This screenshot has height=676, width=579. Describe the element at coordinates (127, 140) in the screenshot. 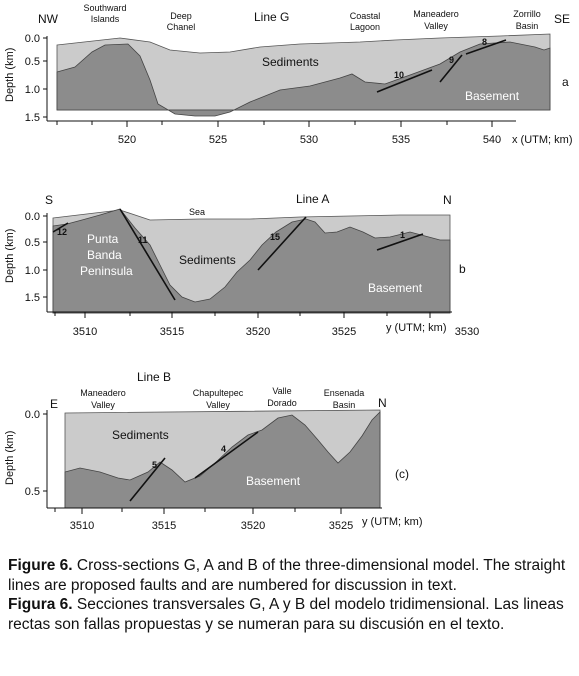

I see `panel-a-x-tick: 520` at that location.